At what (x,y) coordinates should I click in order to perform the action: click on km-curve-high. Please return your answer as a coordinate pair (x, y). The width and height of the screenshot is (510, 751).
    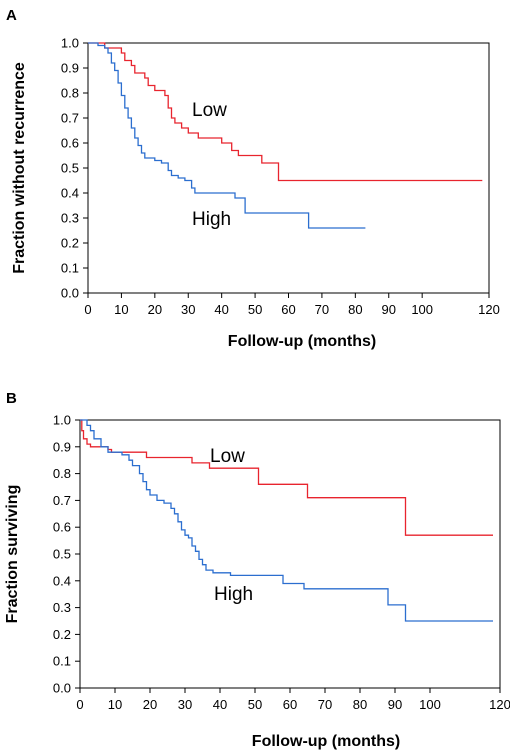
    Looking at the image, I should click on (227, 135).